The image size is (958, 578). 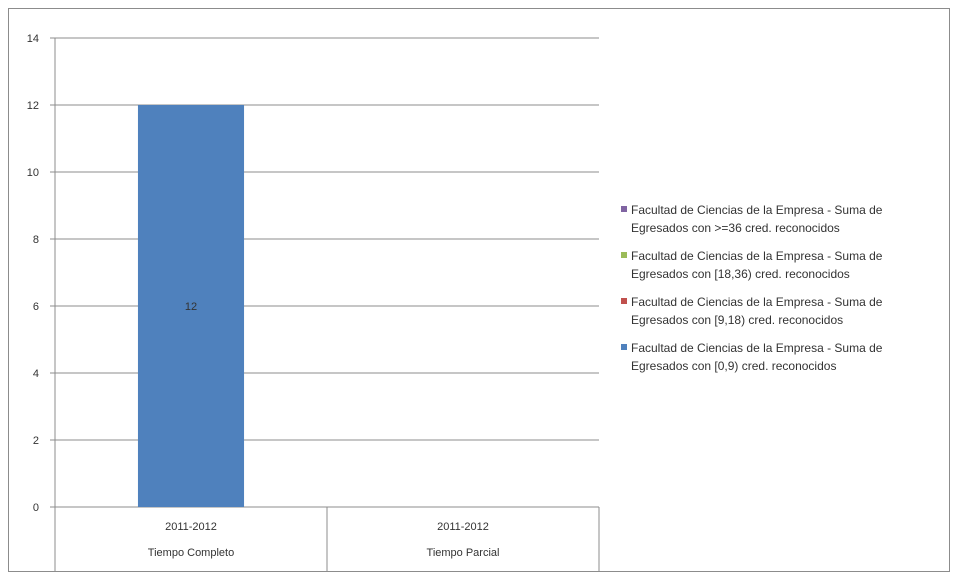 I want to click on bar-data-label: 12, so click(x=191, y=307).